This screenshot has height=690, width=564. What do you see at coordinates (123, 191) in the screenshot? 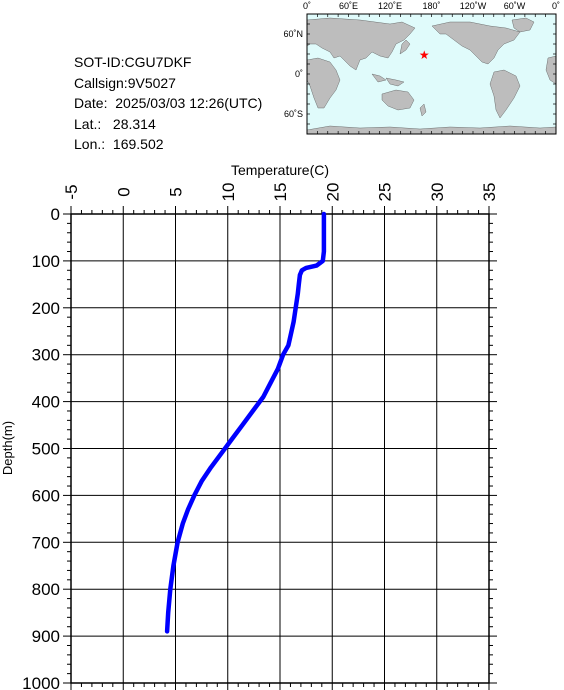
I see `x-tick-label: 0` at bounding box center [123, 191].